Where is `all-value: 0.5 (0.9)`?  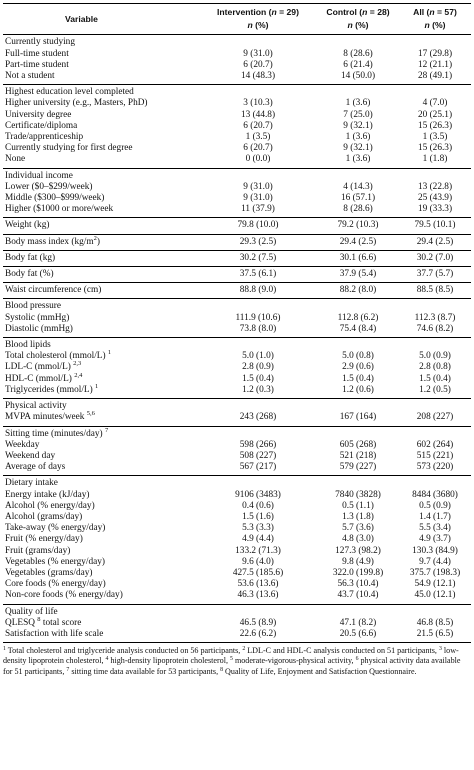
all-value: 0.5 (0.9) is located at coordinates (435, 505).